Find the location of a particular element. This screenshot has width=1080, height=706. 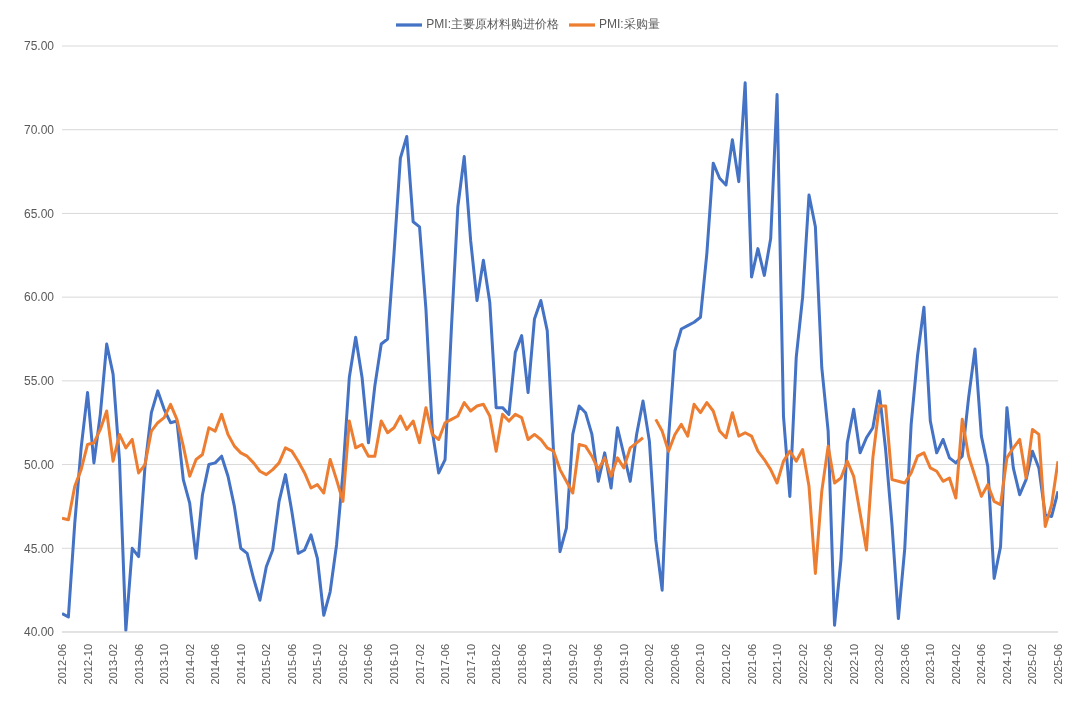

x-tick-label: 2018-02 is located at coordinates (496, 664).